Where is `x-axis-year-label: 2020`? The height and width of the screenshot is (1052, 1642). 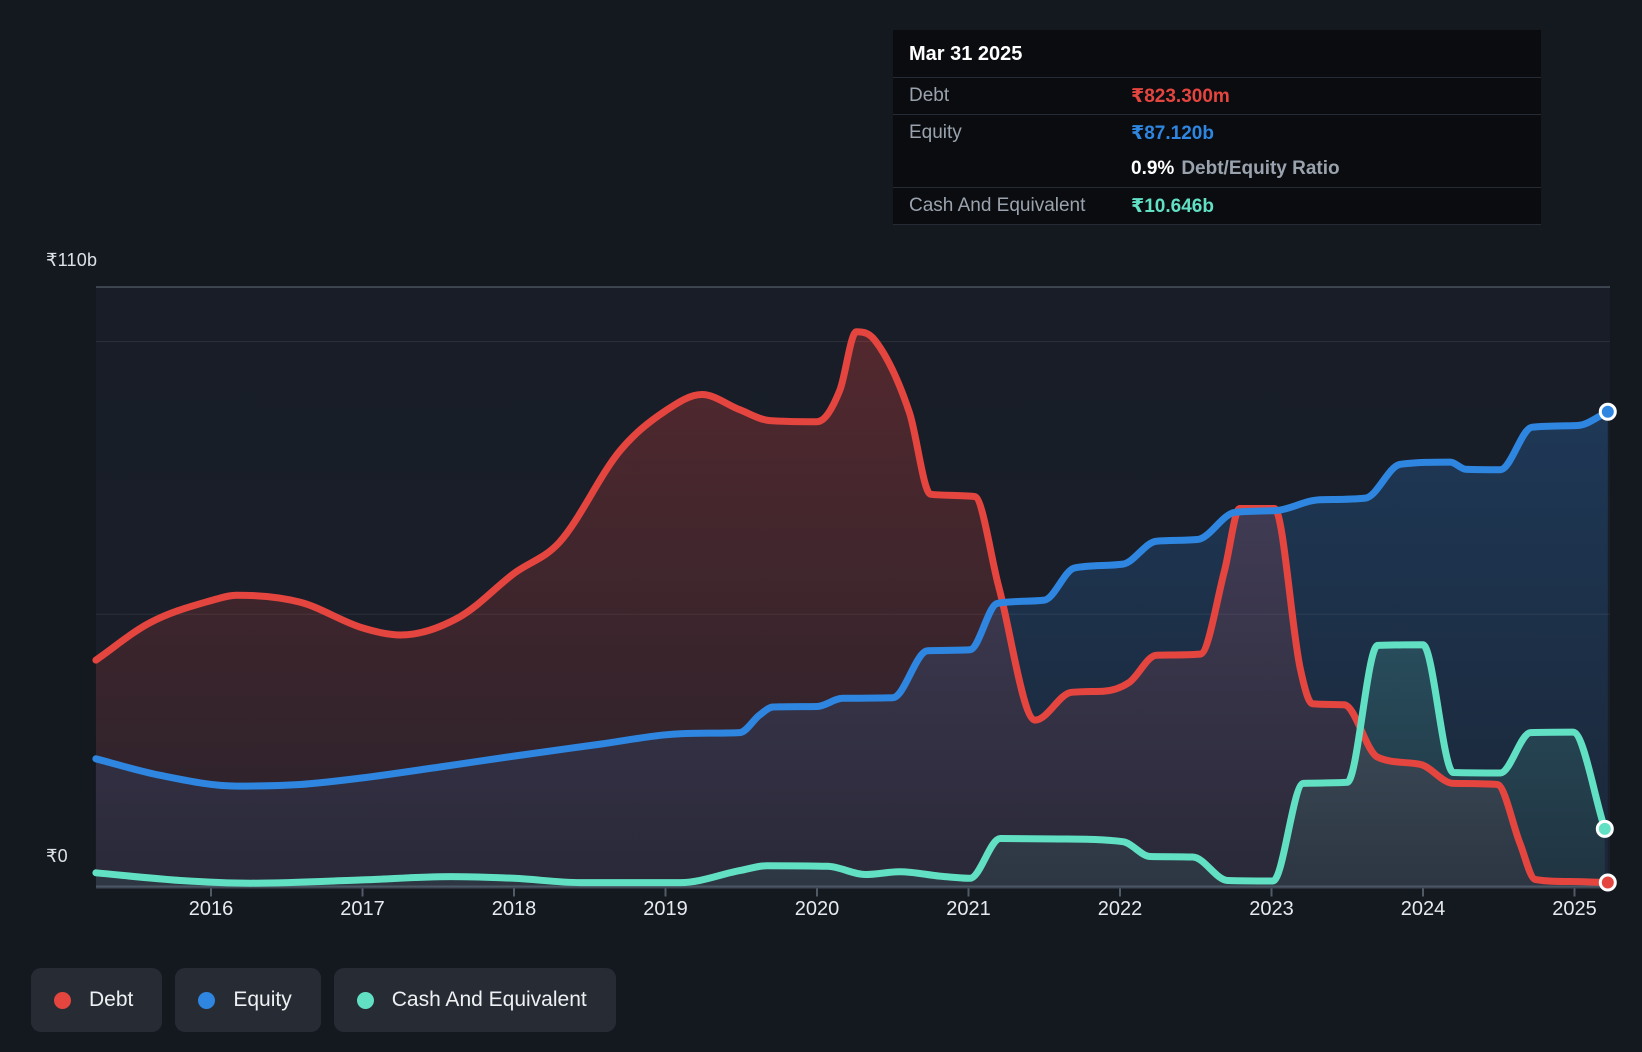 x-axis-year-label: 2020 is located at coordinates (817, 909).